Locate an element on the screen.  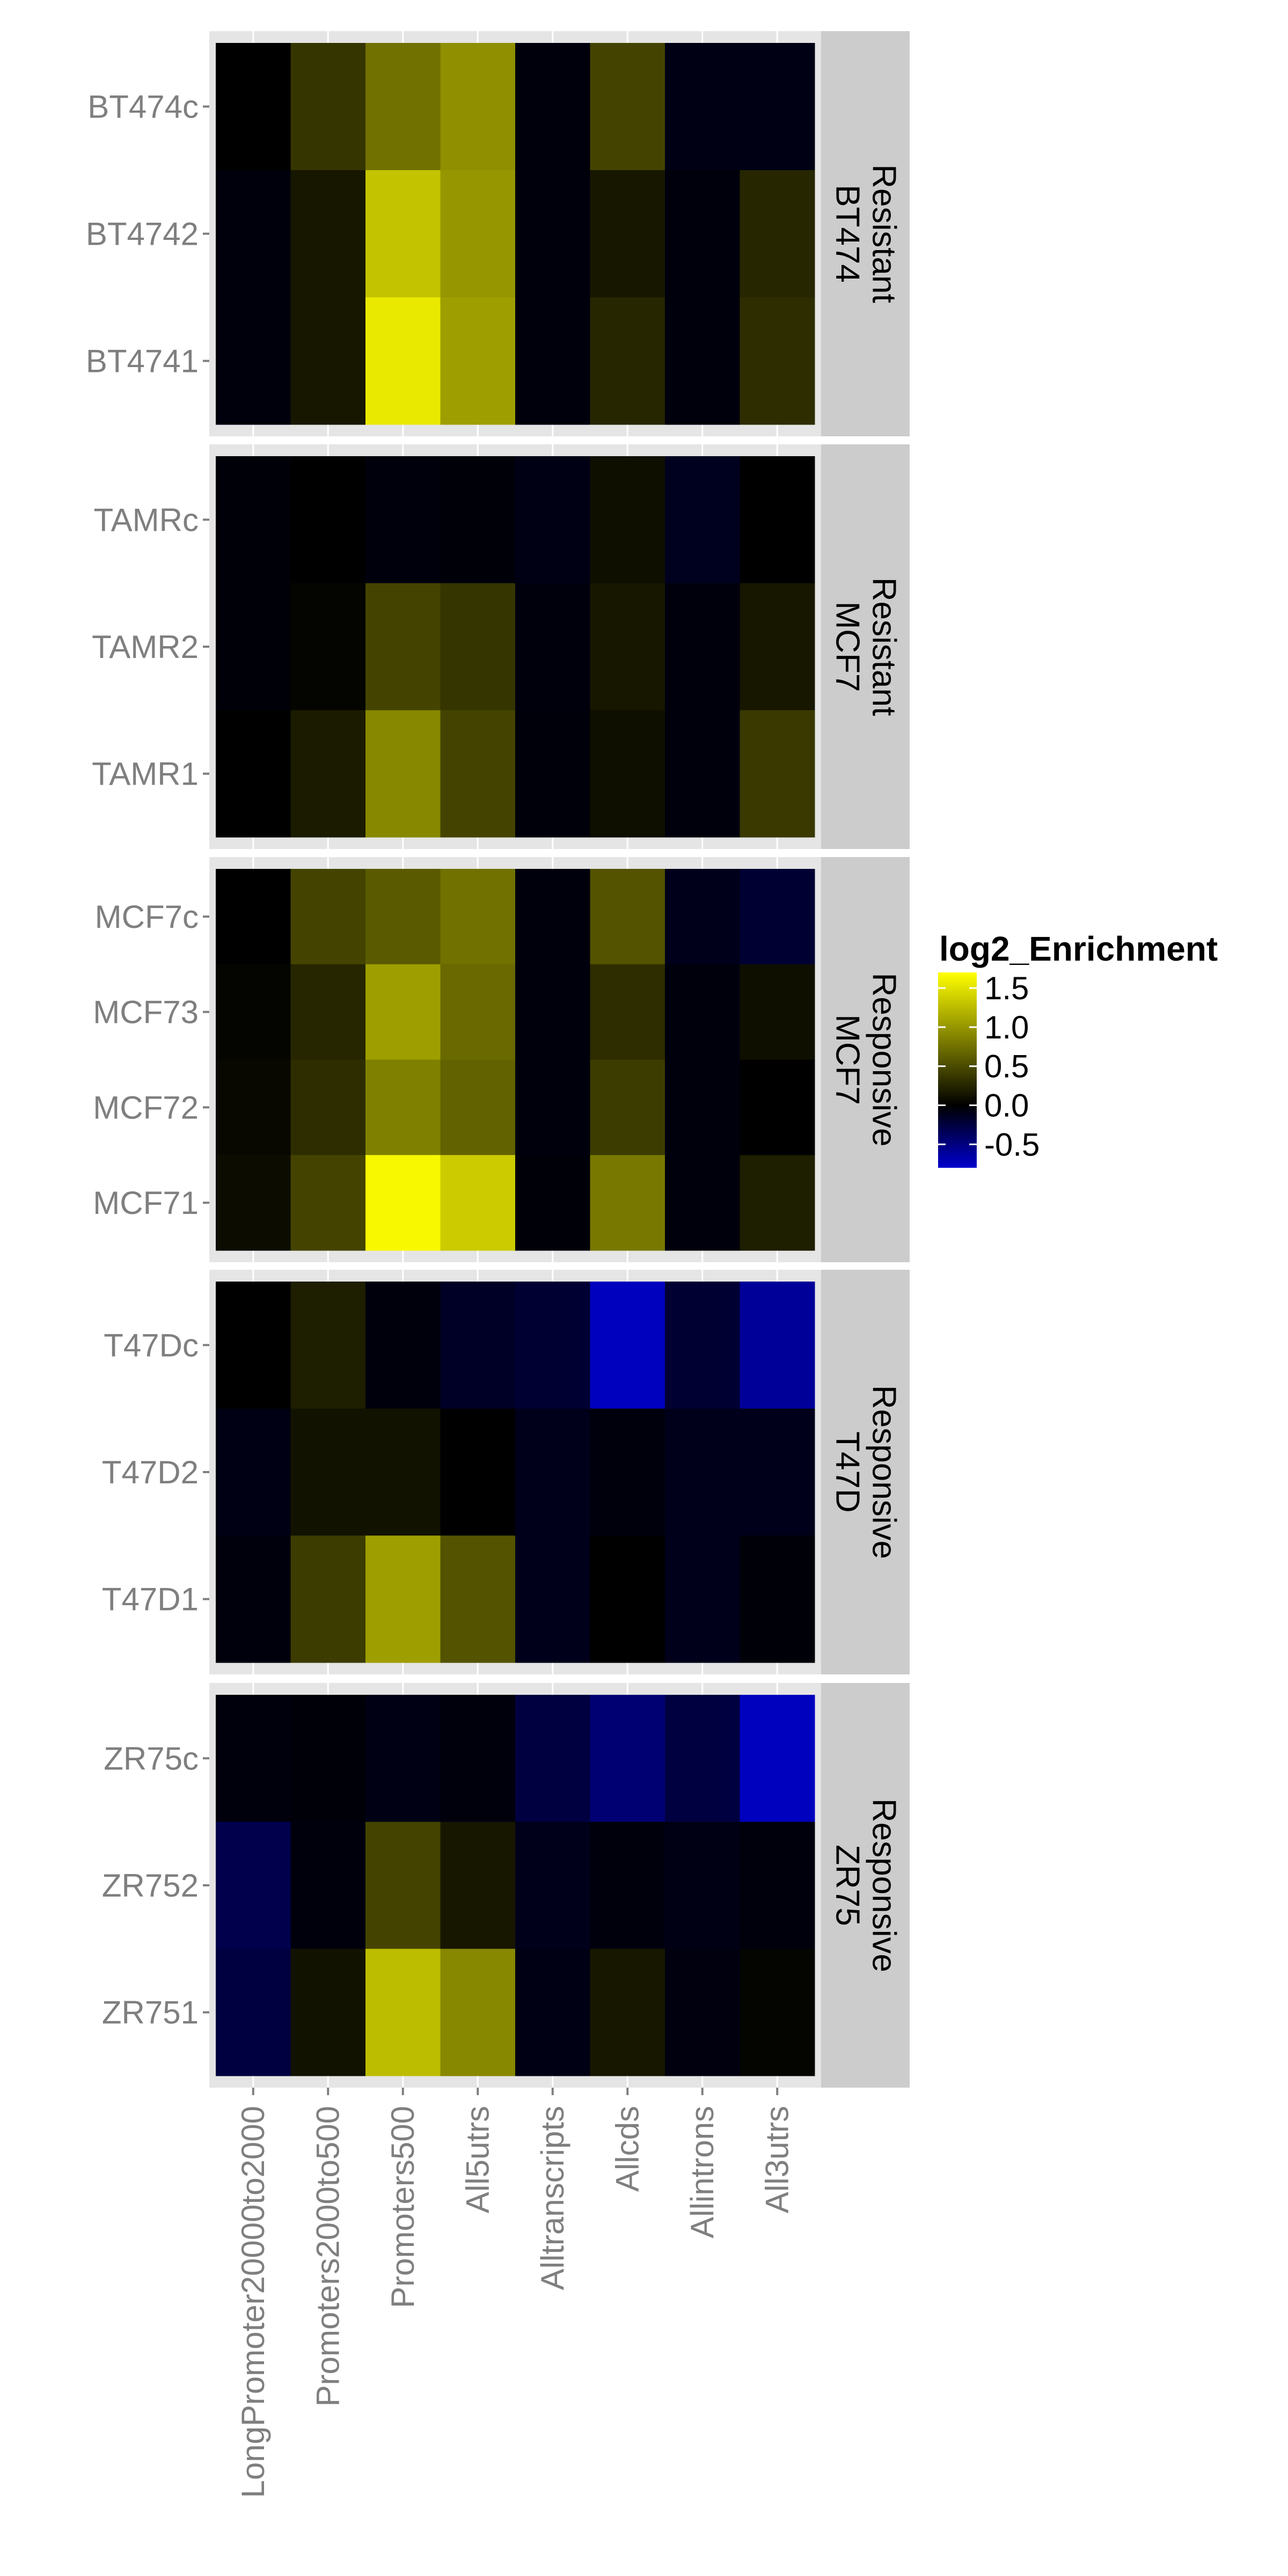
y-tick-label: MCF73 is located at coordinates (146, 1012).